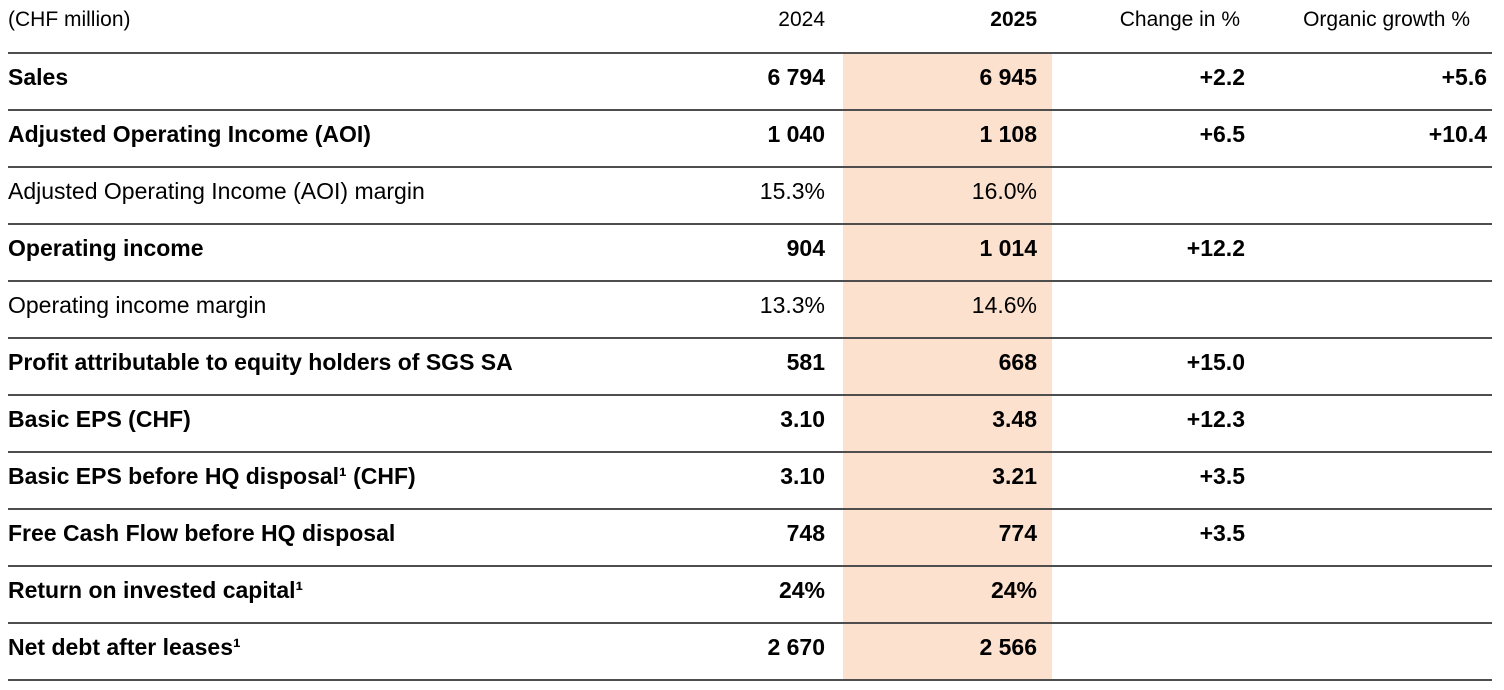 This screenshot has height=690, width=1504. What do you see at coordinates (947, 82) in the screenshot?
I see `value-2025-highlighted: 6 945` at bounding box center [947, 82].